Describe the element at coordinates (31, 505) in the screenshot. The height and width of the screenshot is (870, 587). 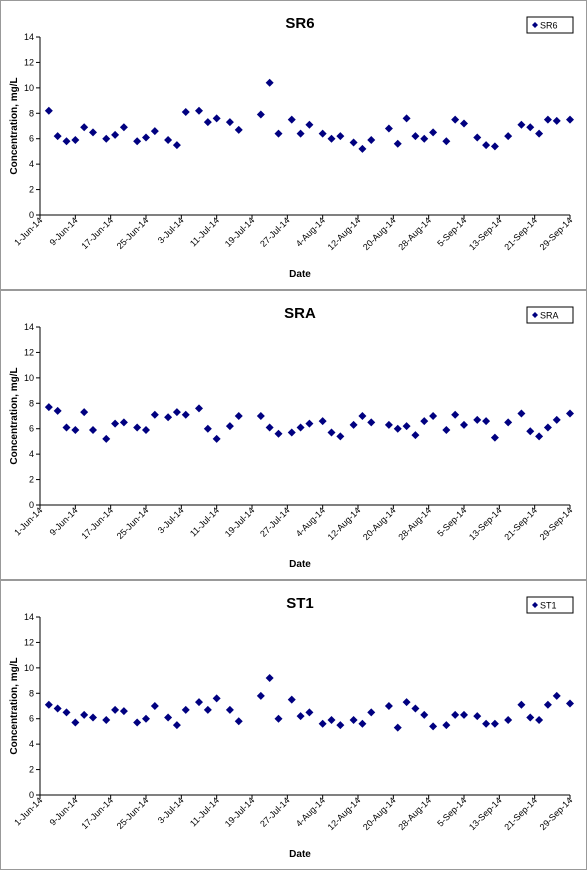
I see `y-tick-label: 0` at that location.